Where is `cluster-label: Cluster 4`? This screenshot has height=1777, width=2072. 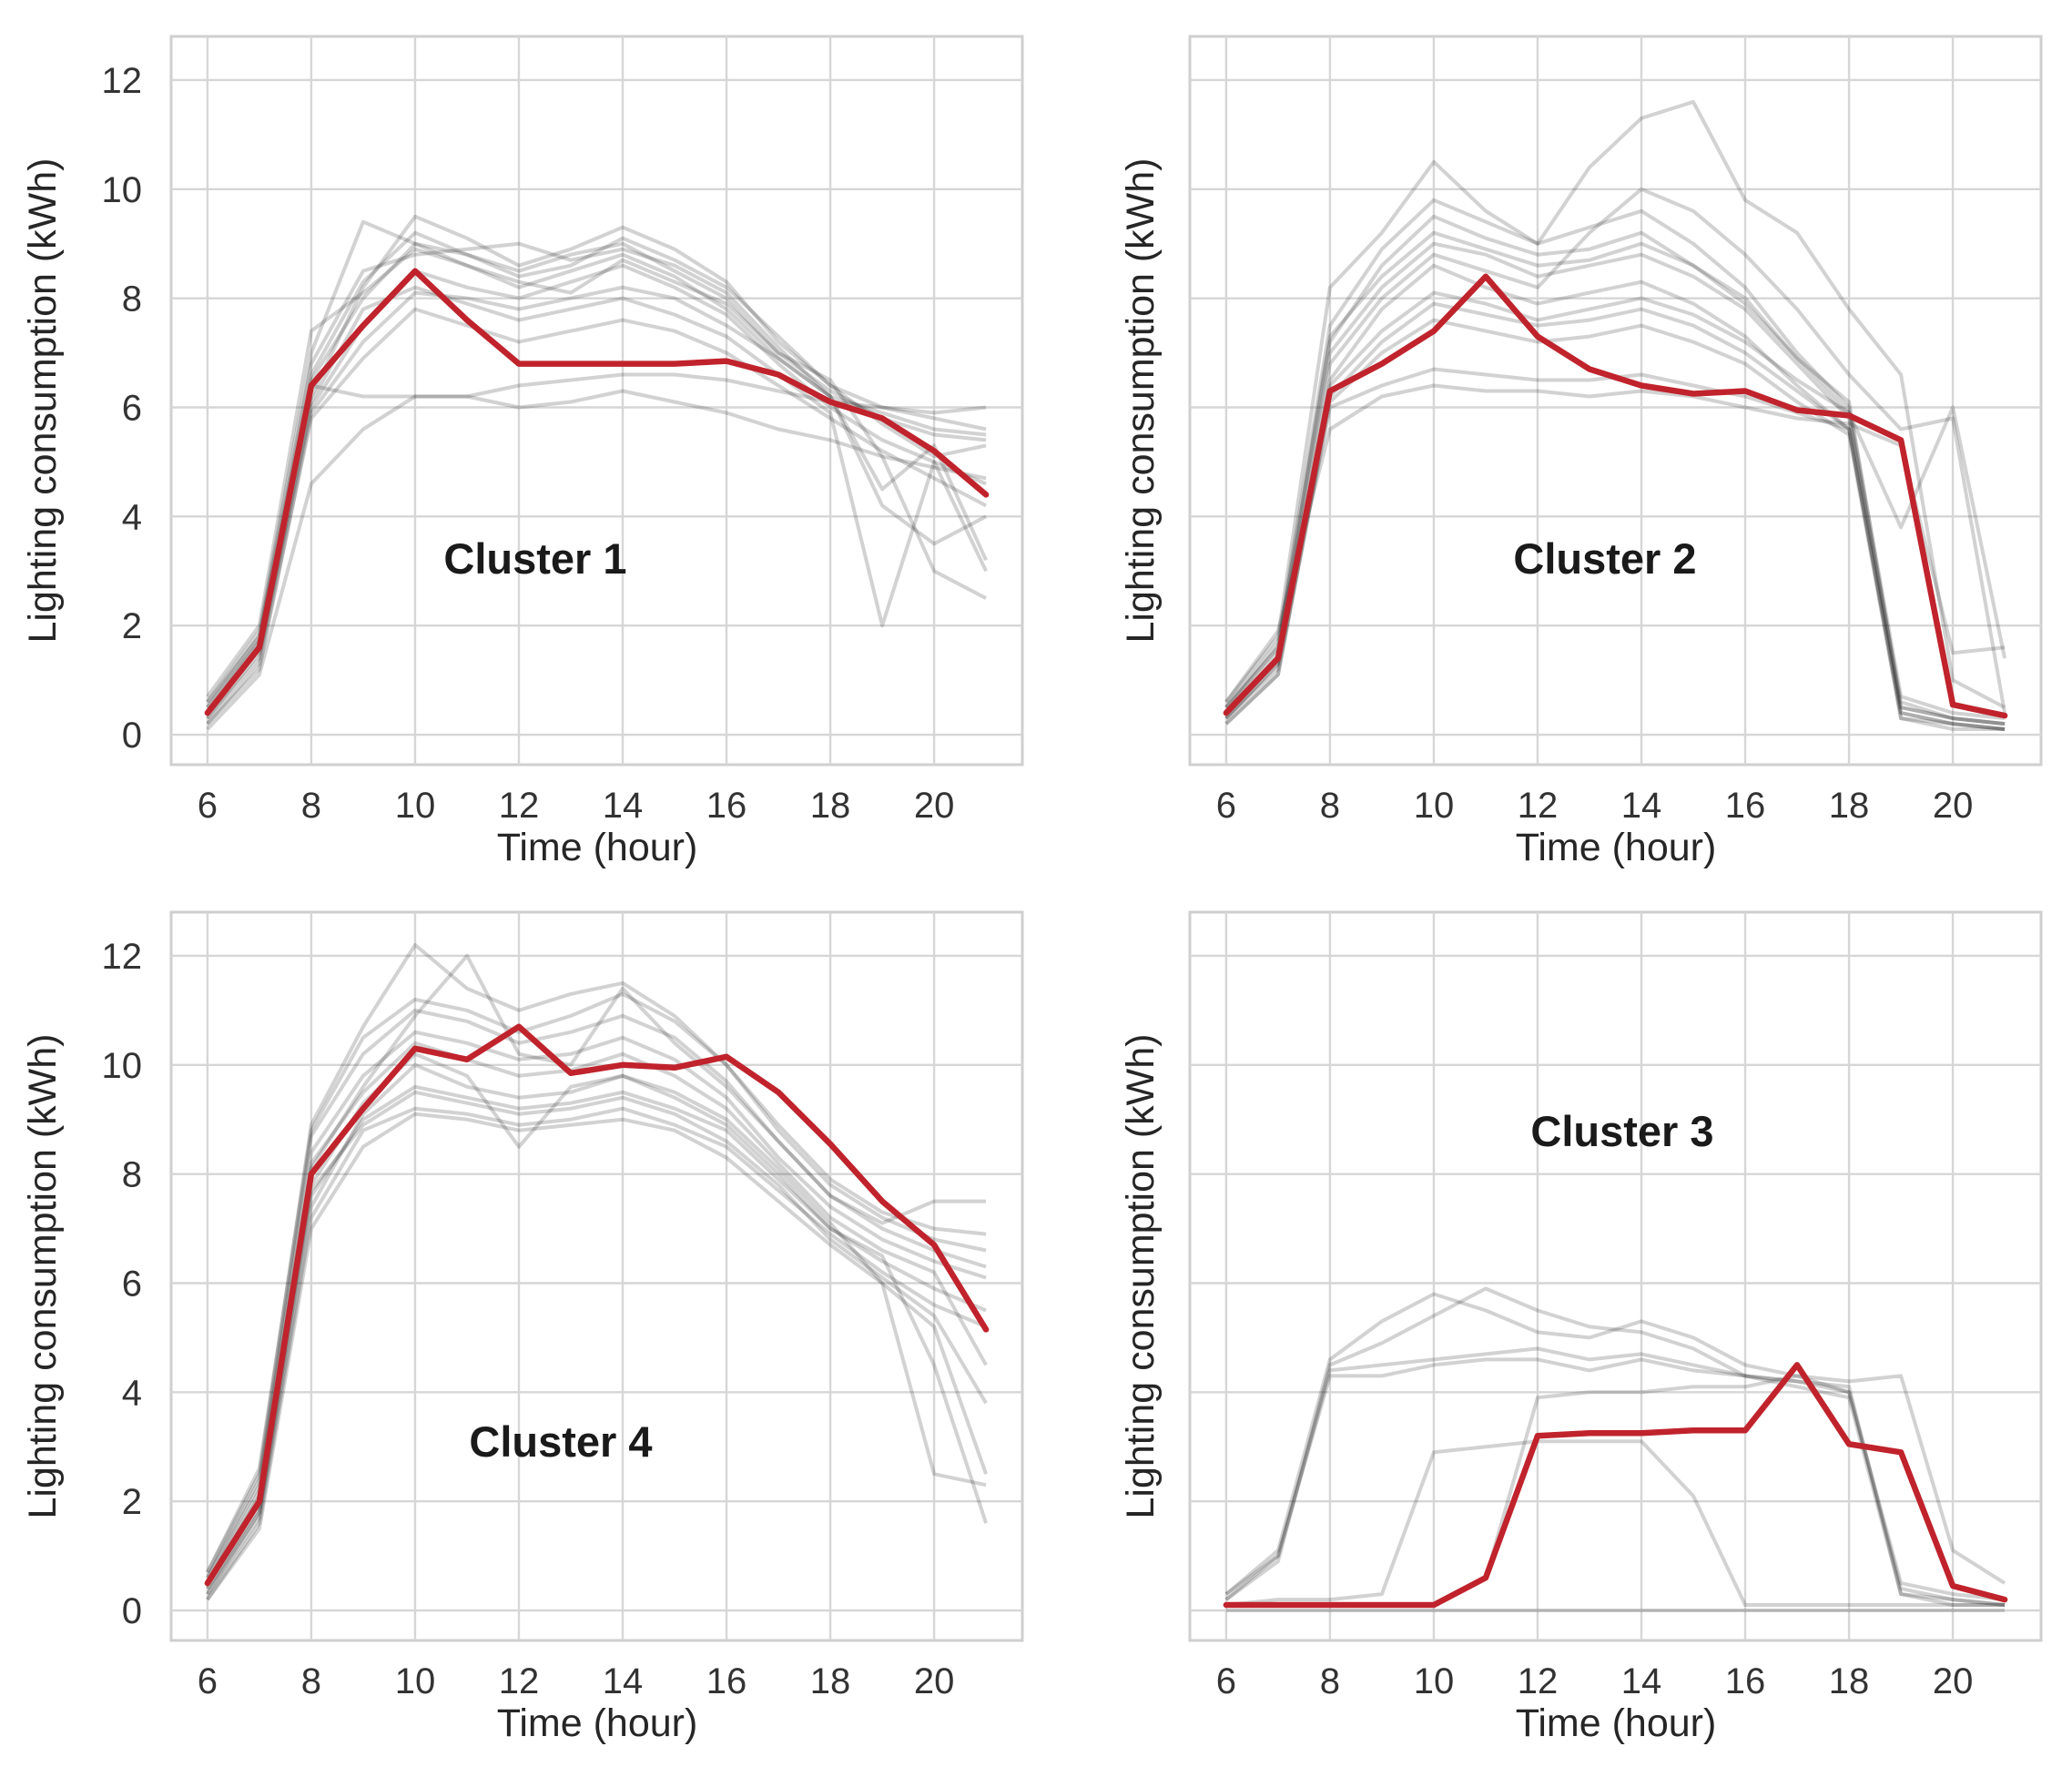
cluster-label: Cluster 4 is located at coordinates (560, 1441).